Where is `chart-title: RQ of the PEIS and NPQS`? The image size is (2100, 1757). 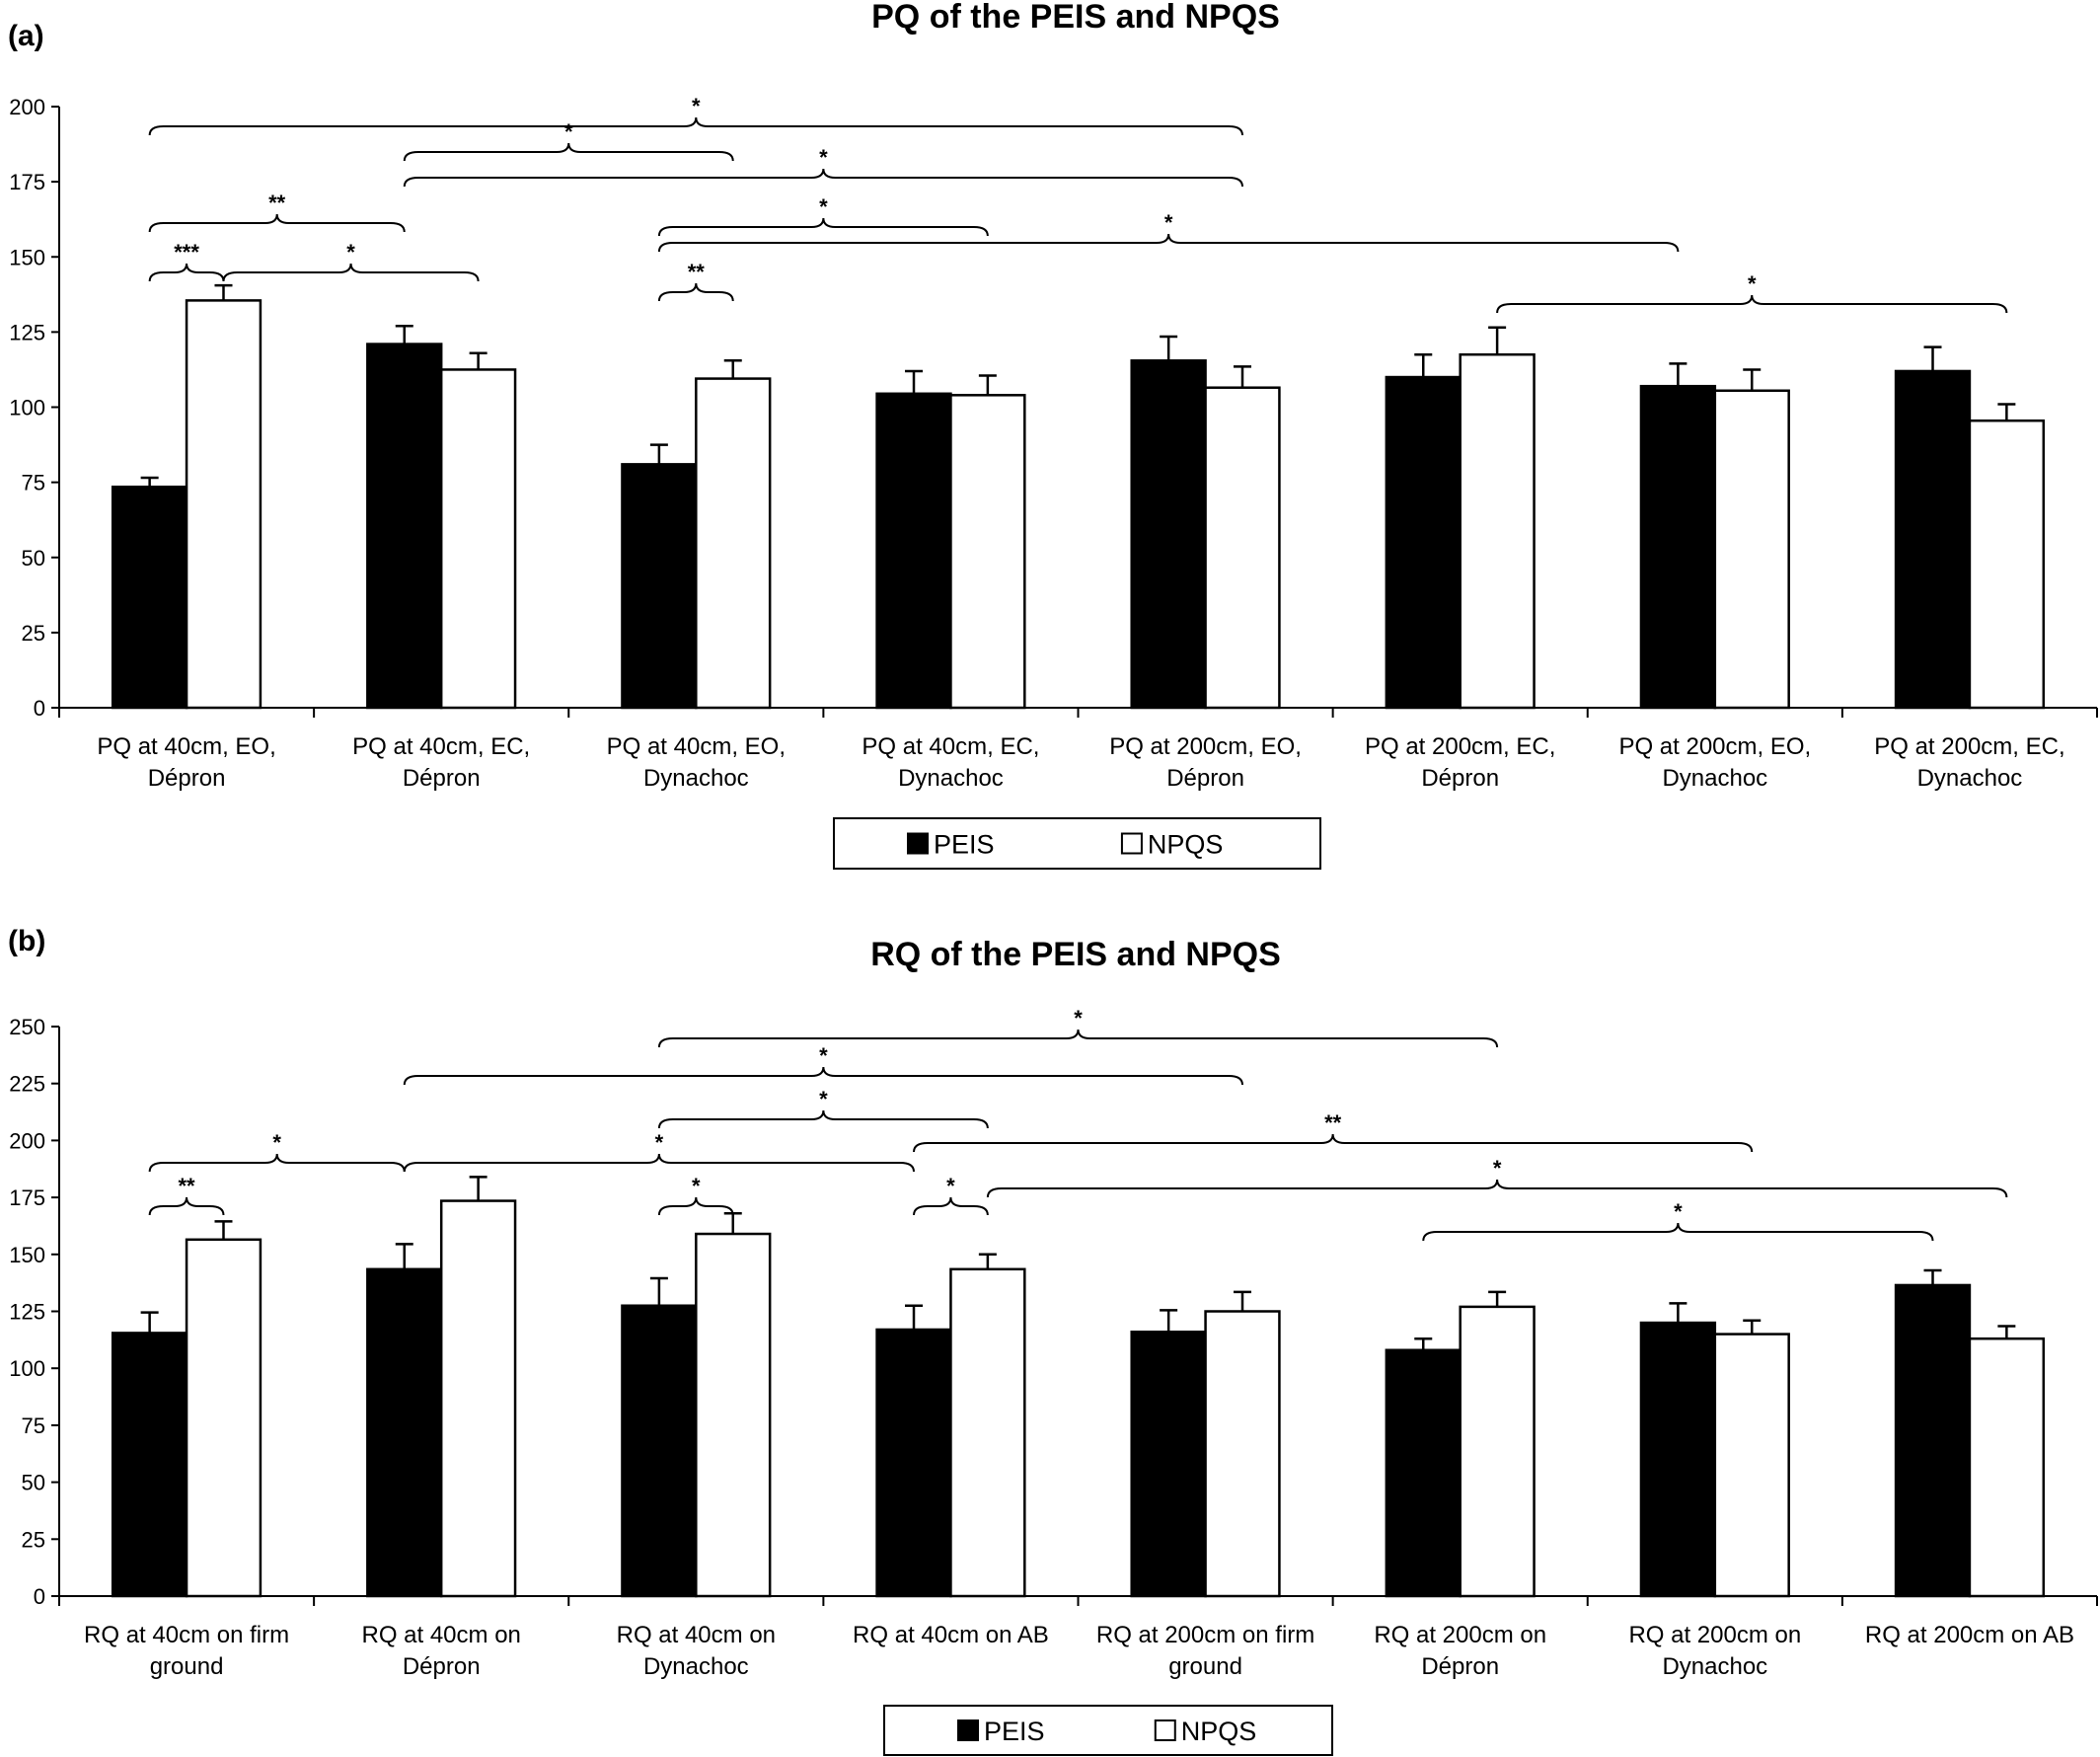 chart-title: RQ of the PEIS and NPQS is located at coordinates (1075, 954).